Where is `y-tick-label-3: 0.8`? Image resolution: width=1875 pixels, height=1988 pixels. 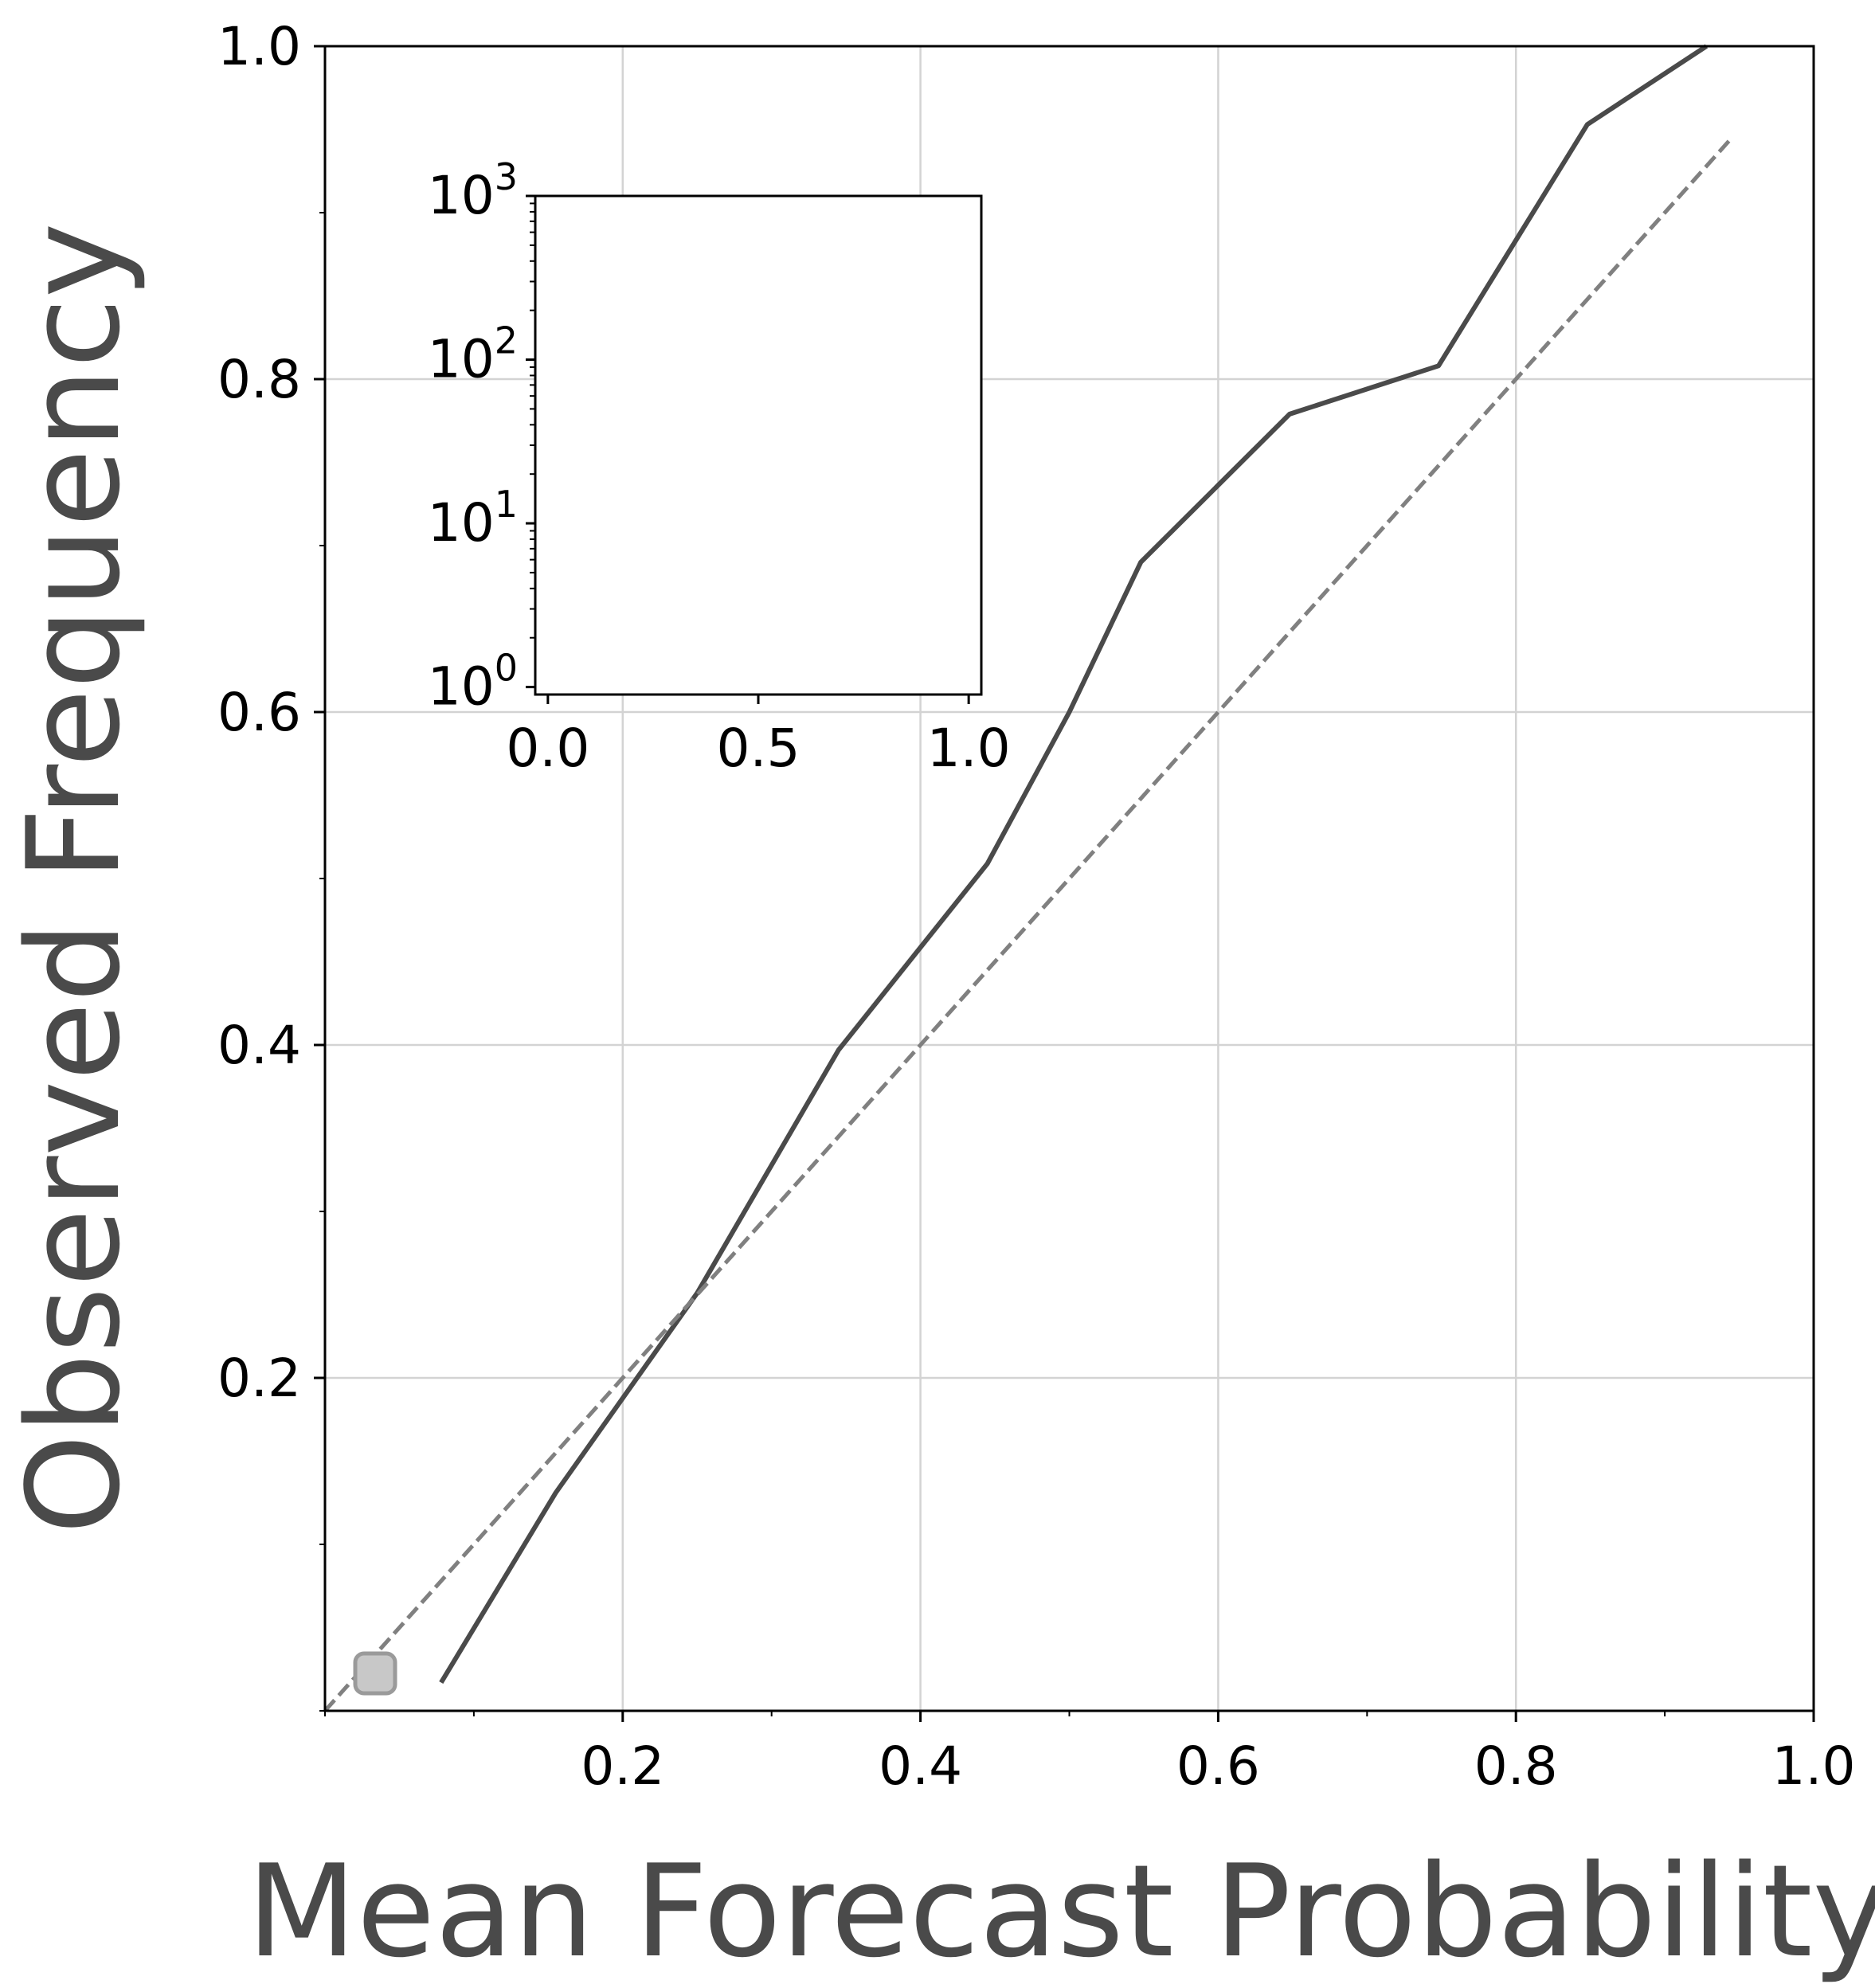 y-tick-label-3: 0.8 is located at coordinates (259, 379).